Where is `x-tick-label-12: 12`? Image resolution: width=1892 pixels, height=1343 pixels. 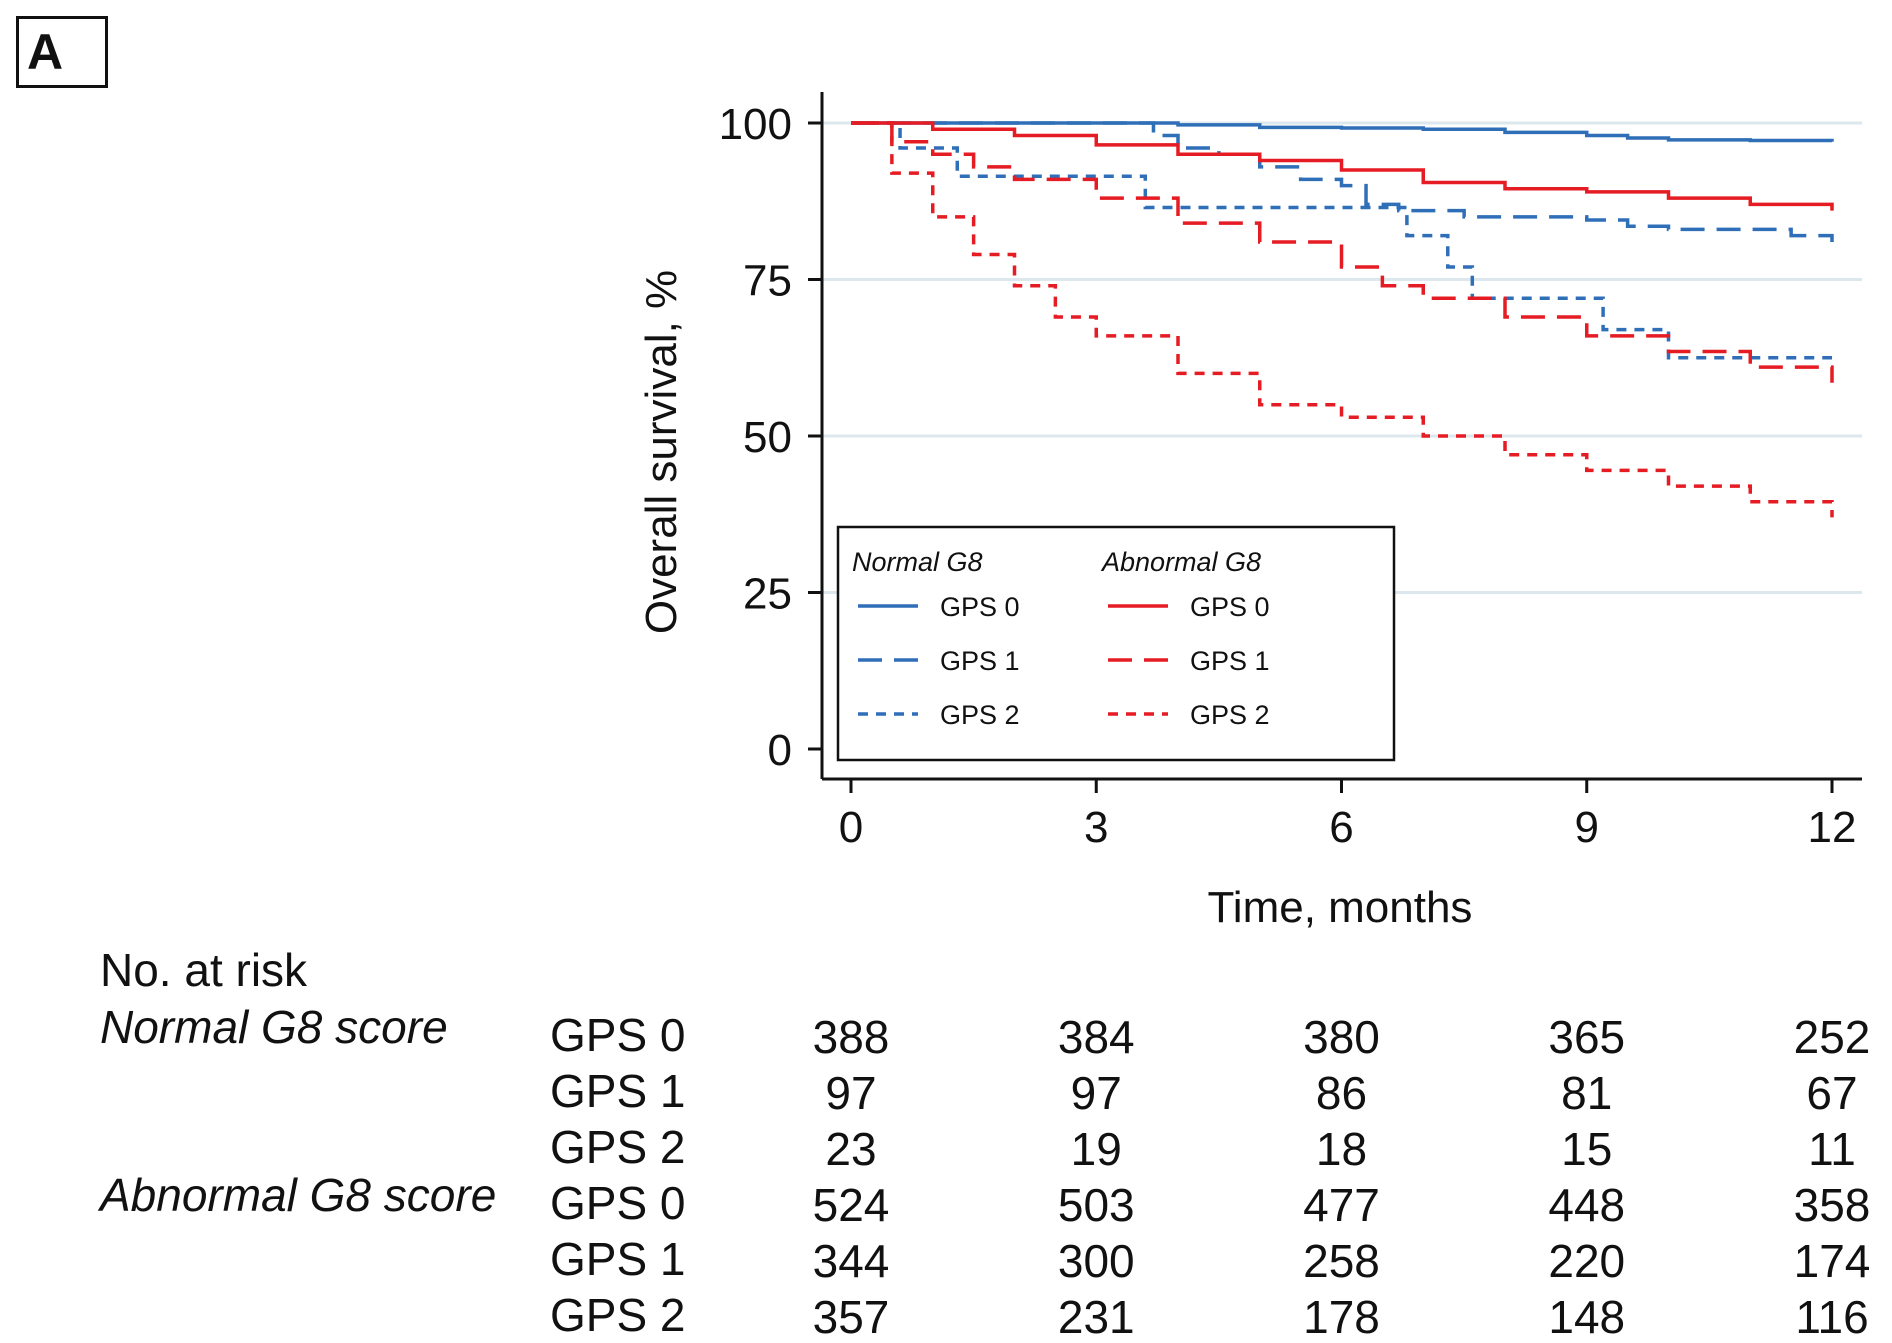 x-tick-label-12: 12 is located at coordinates (1832, 827).